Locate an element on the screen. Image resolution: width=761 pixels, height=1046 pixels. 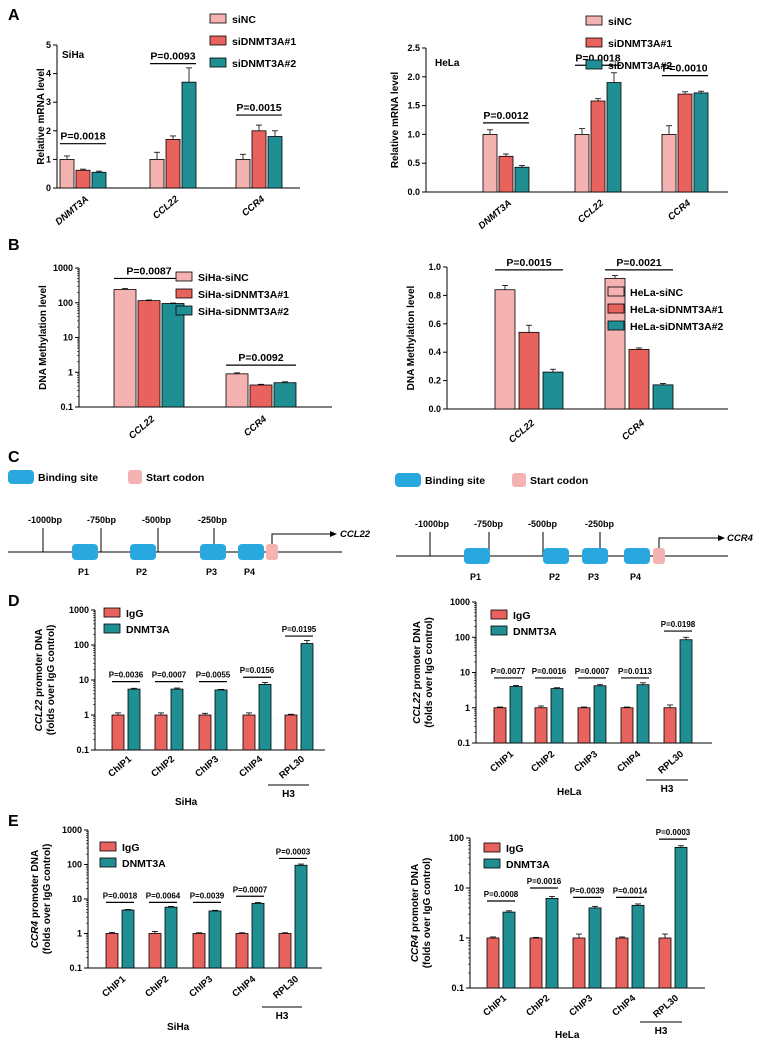
x-category-label: ChIP4 is located at coordinates (624, 1005).